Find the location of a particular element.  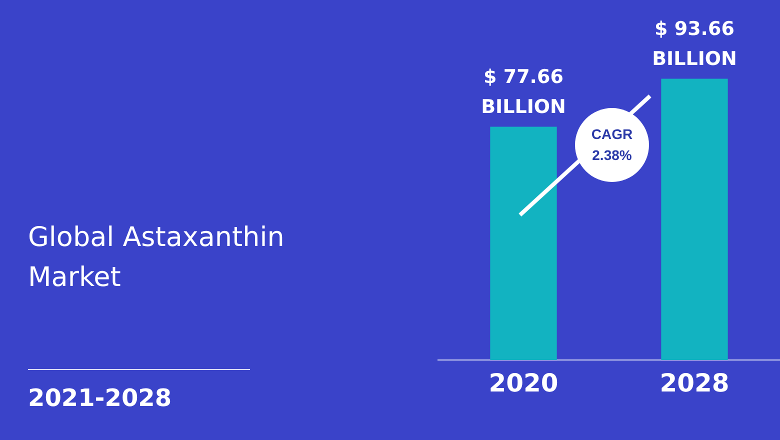

text: 2021-2028 is located at coordinates (100, 398).